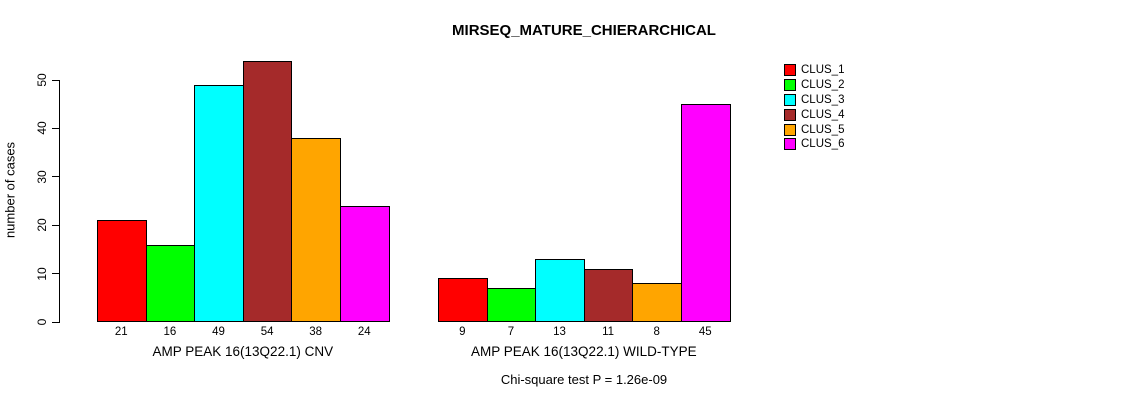  What do you see at coordinates (823, 114) in the screenshot?
I see `legend-label: CLUS_4` at bounding box center [823, 114].